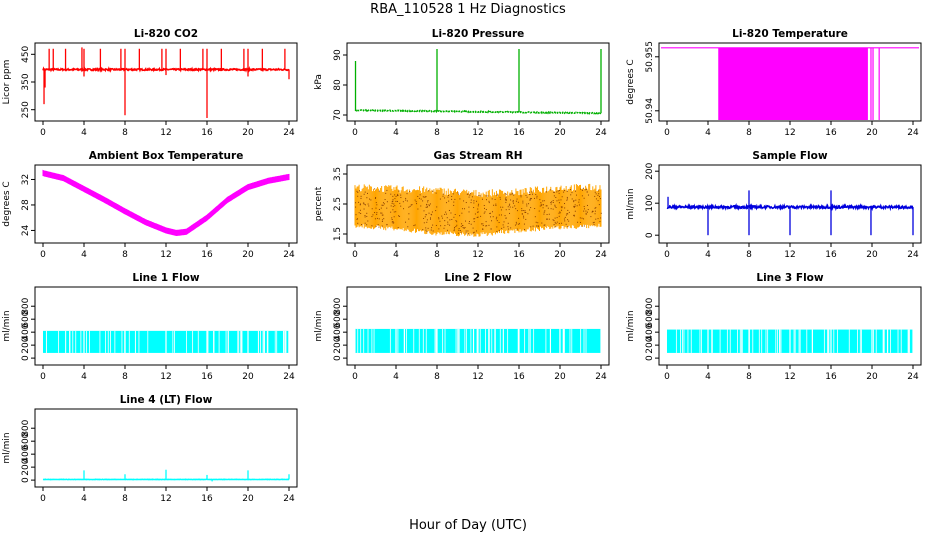 The image size is (936, 540). Describe the element at coordinates (631, 81) in the screenshot. I see `y-axis-label: degrees C` at that location.